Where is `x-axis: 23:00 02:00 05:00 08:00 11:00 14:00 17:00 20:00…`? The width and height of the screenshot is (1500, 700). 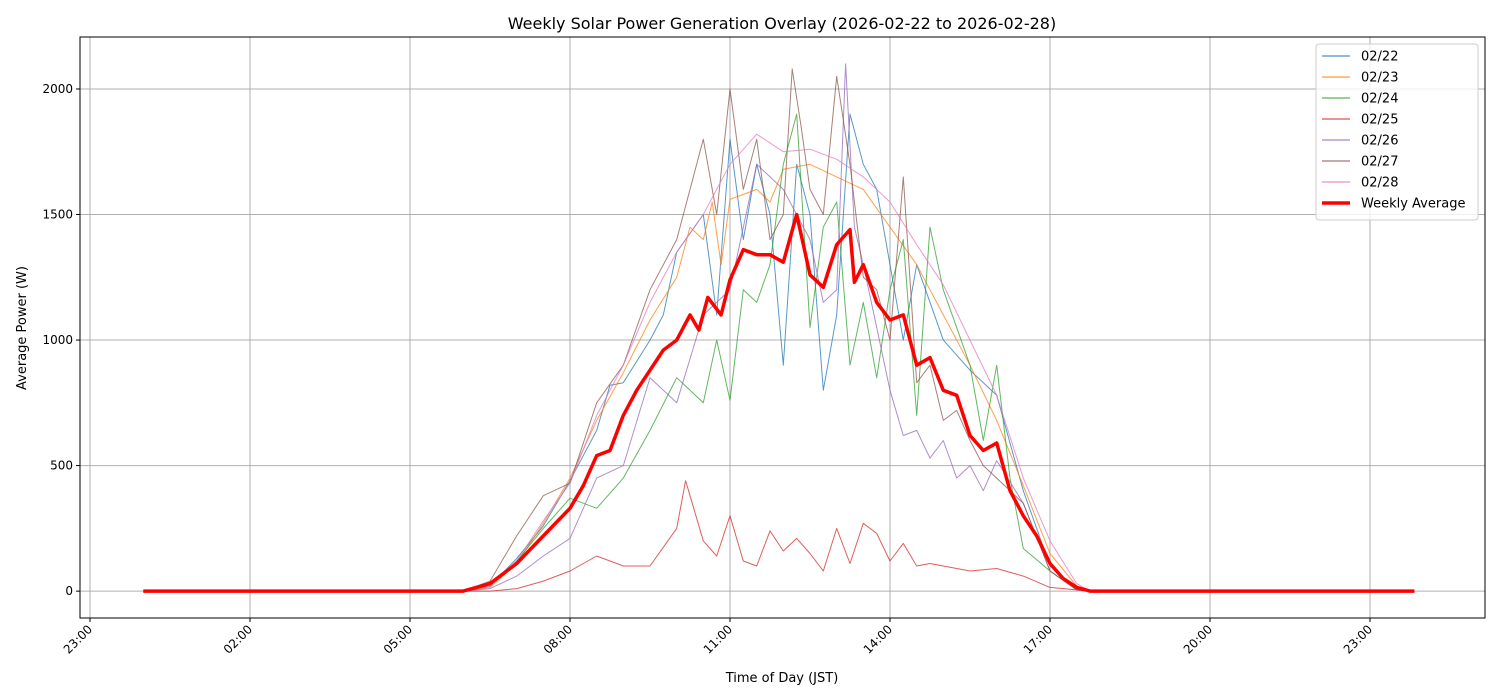
x-axis: 23:00 02:00 05:00 08:00 11:00 14:00 17:00 20:00… is located at coordinates (718, 637).